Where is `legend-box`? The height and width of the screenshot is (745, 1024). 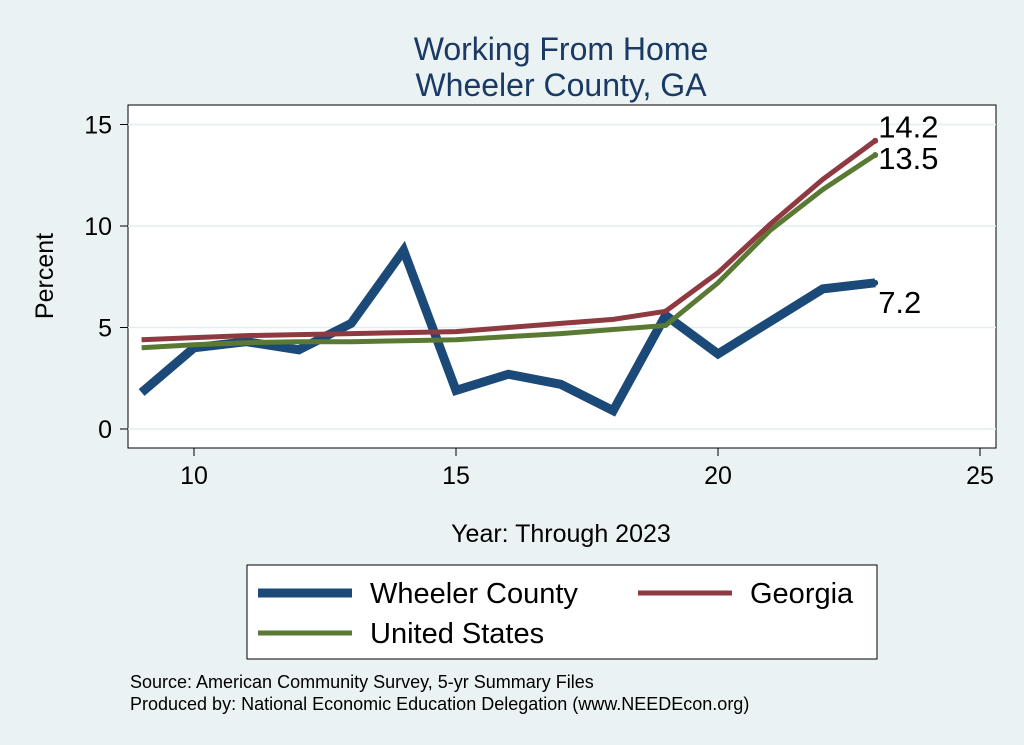 legend-box is located at coordinates (562, 612).